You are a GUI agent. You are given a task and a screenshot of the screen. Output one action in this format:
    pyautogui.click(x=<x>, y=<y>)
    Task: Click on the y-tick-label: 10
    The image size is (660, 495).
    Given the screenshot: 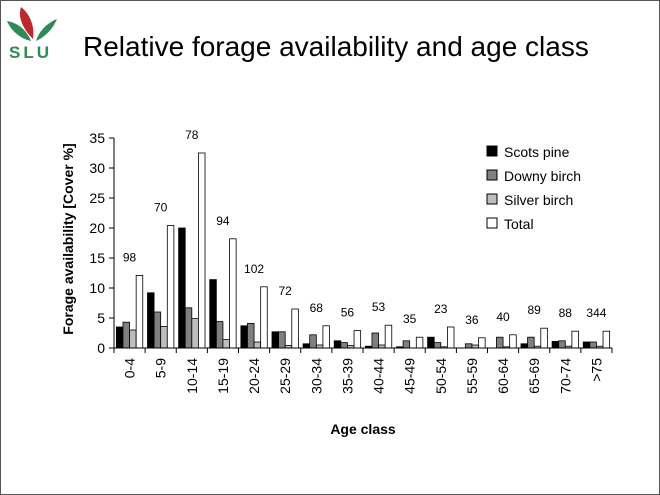 What is the action you would take?
    pyautogui.click(x=97, y=288)
    